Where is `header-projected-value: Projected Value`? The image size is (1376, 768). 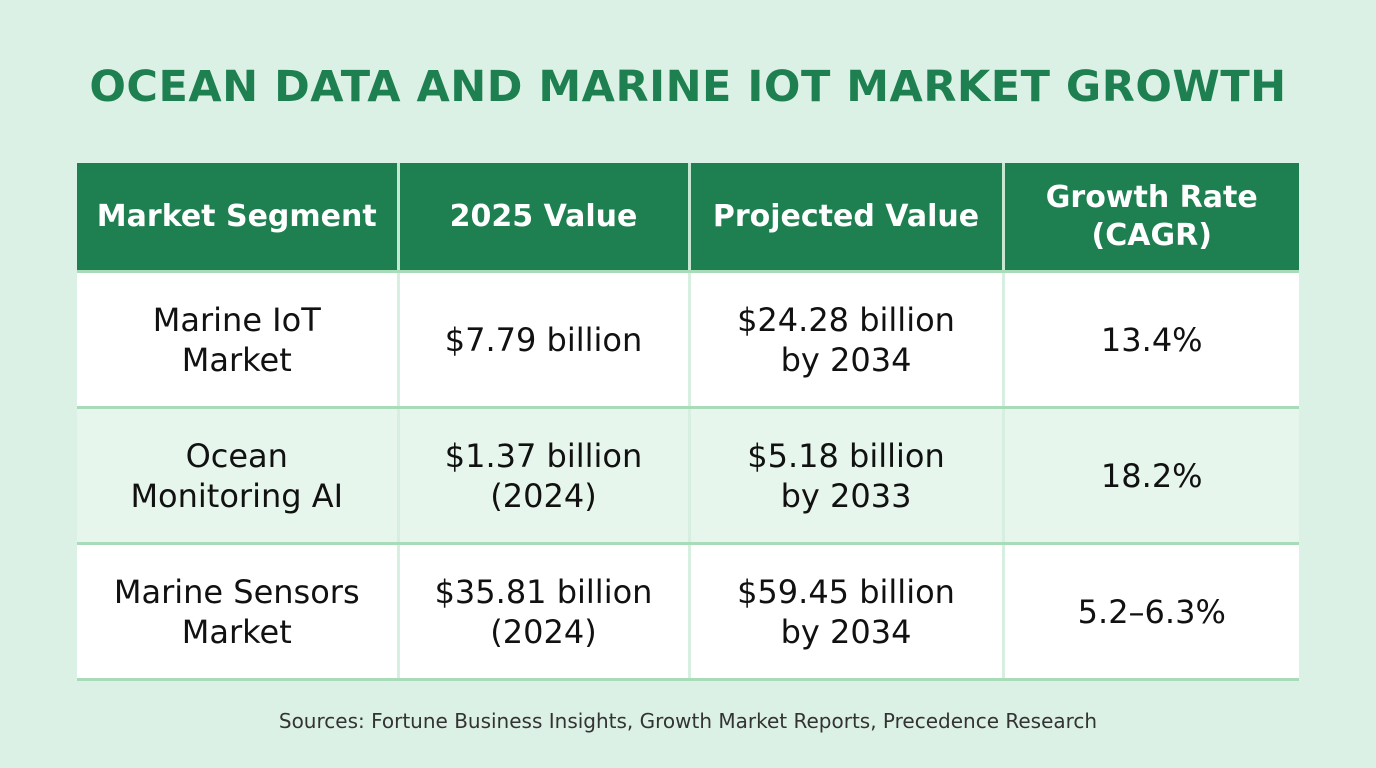 header-projected-value: Projected Value is located at coordinates (847, 218).